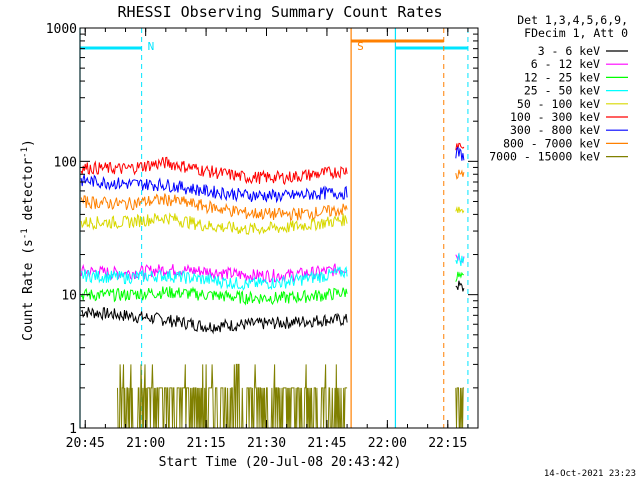  I want to click on y-tick-label-0: 1, so click(73, 429).